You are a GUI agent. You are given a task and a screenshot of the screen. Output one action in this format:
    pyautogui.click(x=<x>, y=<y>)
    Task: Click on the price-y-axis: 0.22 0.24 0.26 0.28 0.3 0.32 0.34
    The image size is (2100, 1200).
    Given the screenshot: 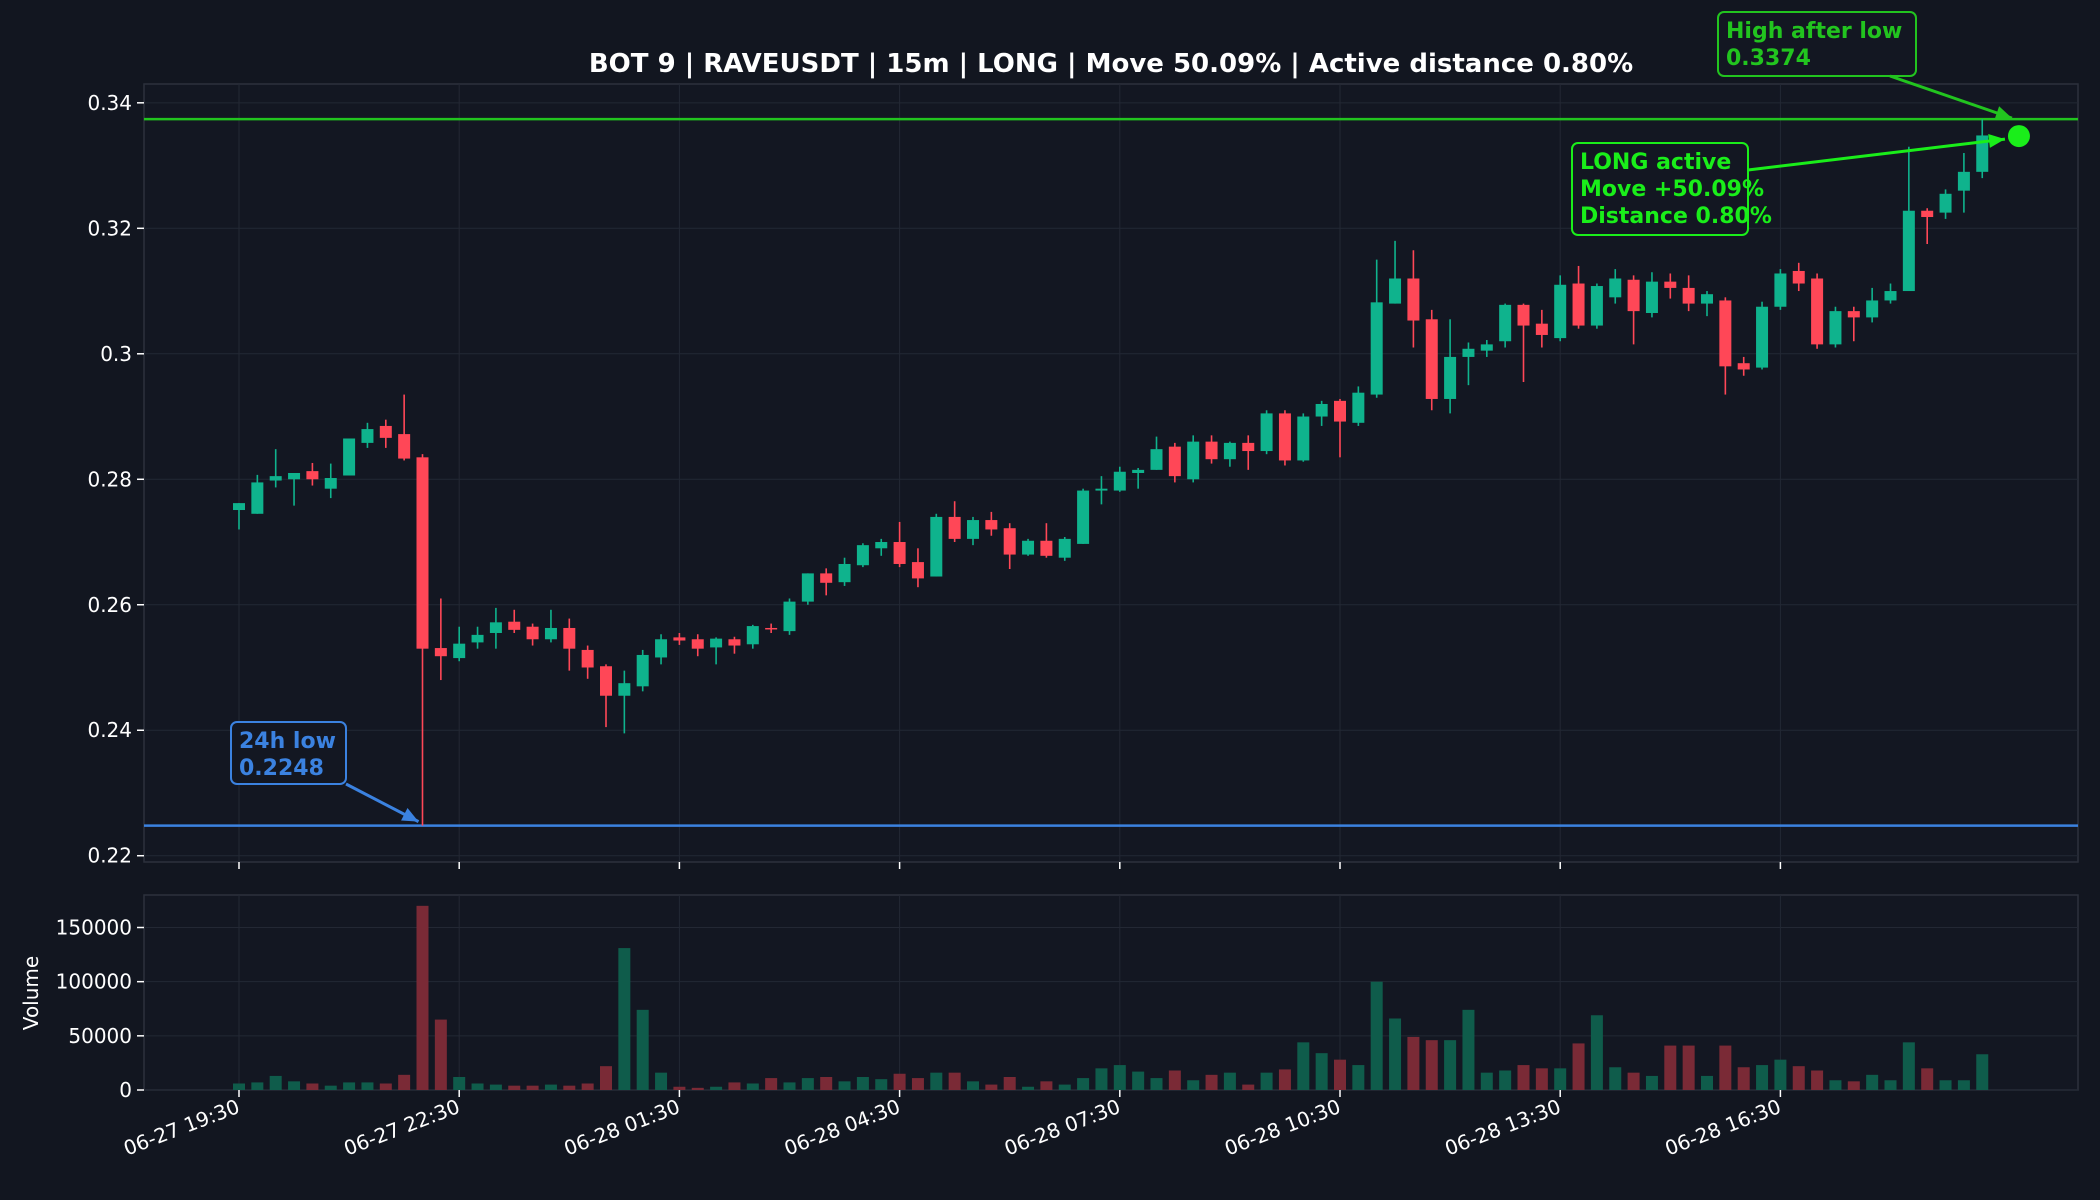 What is the action you would take?
    pyautogui.click(x=115, y=479)
    